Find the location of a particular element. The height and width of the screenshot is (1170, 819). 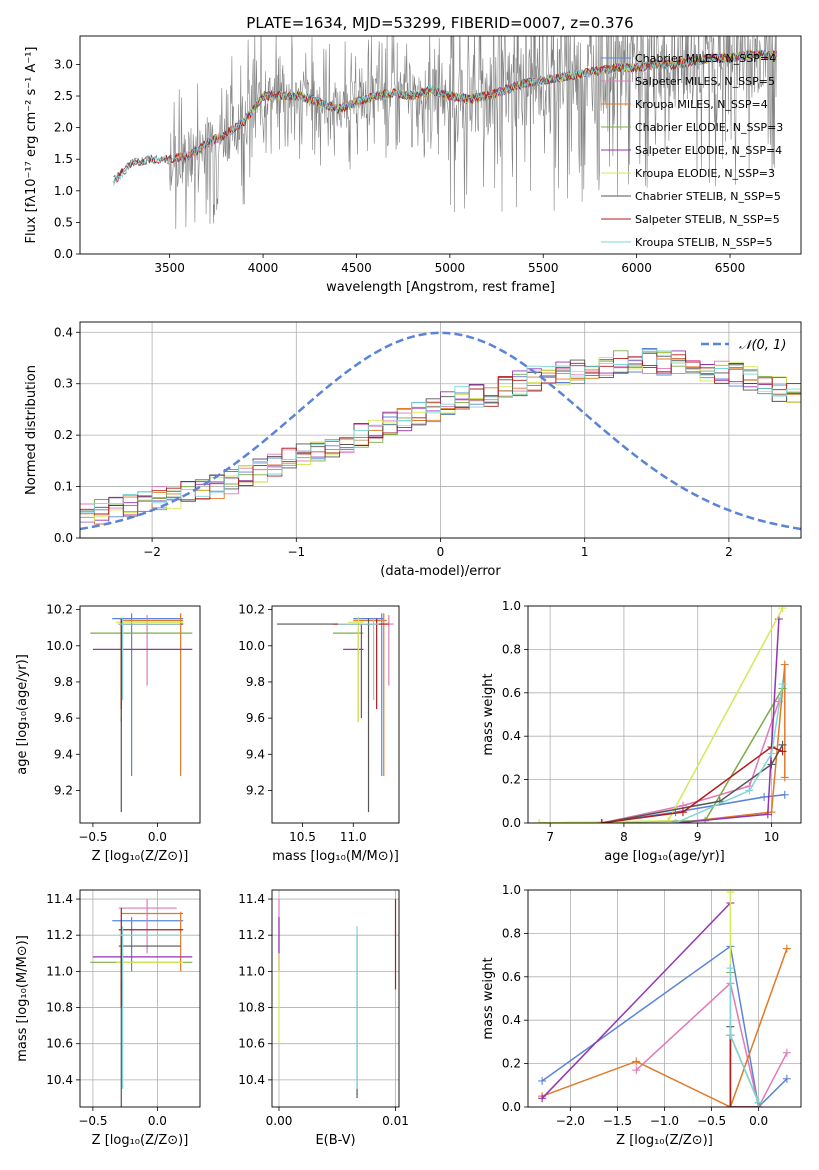

histogram-salpeter-stelib is located at coordinates (440, 434).